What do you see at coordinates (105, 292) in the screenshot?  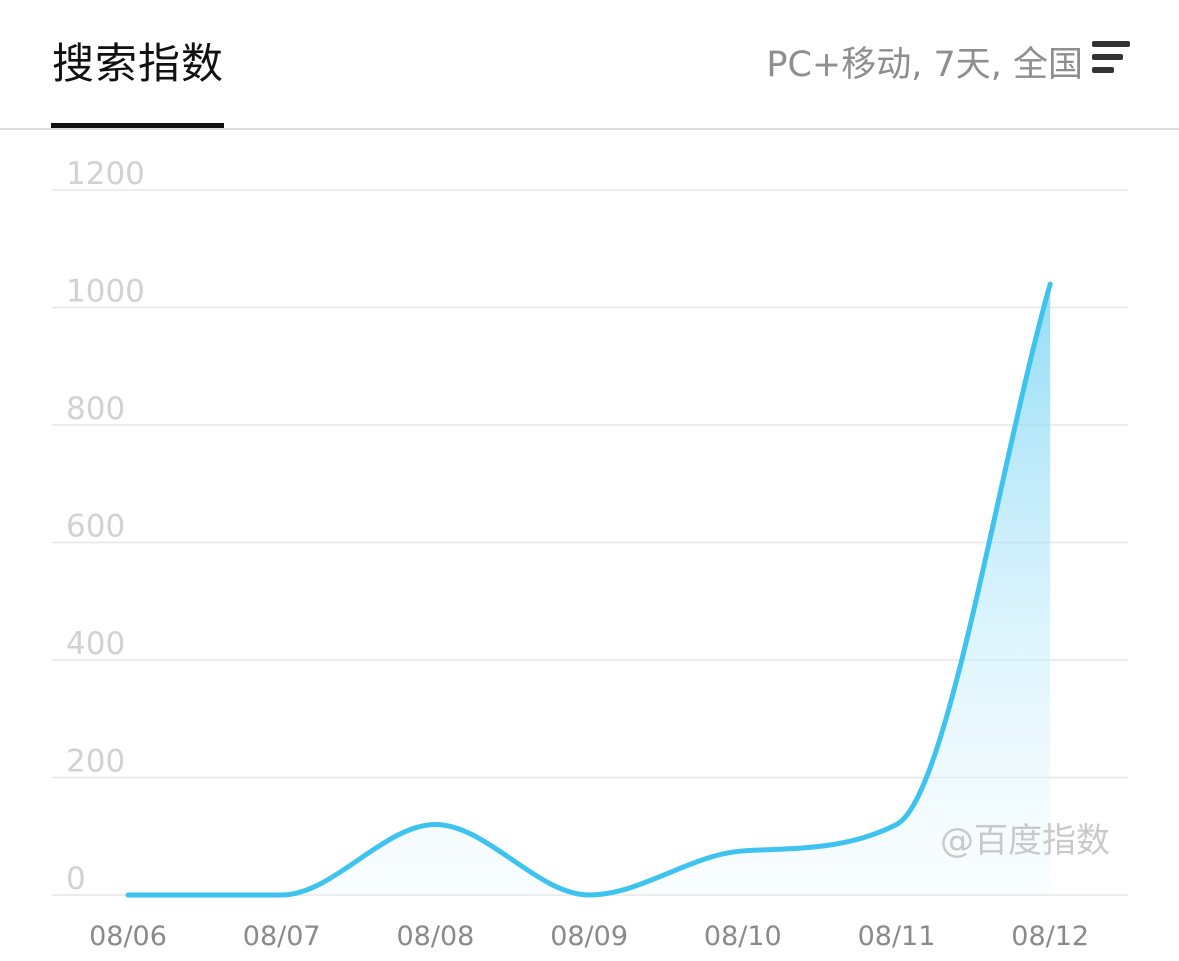 I see `y-tick-label: 1000` at bounding box center [105, 292].